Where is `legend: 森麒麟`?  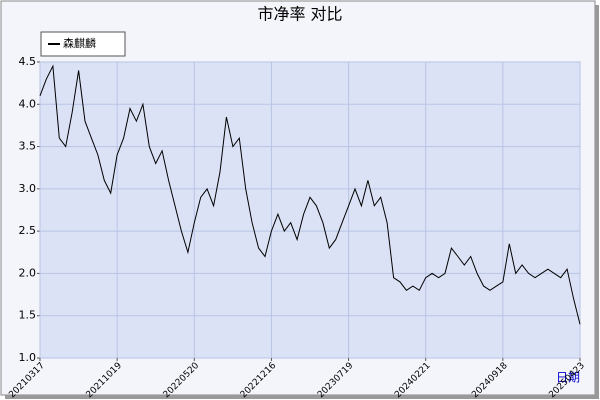 legend: 森麒麟 is located at coordinates (83, 44).